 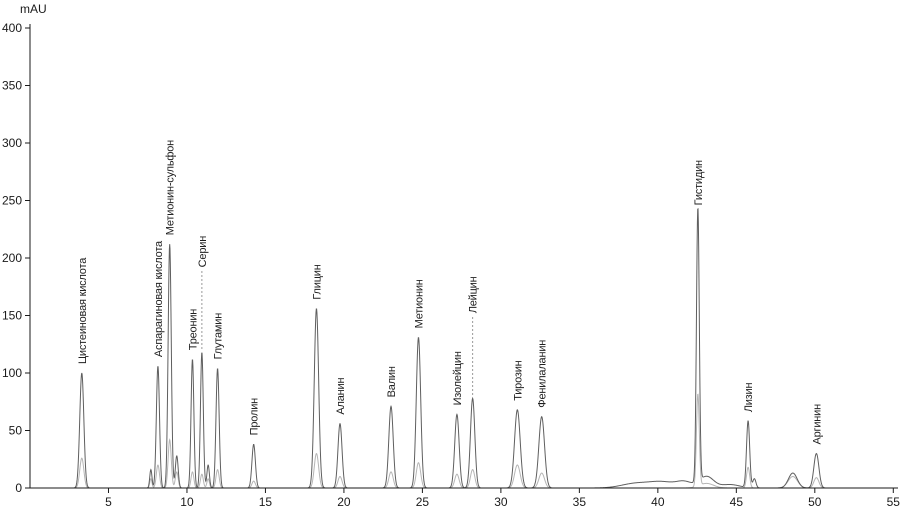 What do you see at coordinates (518, 380) in the screenshot?
I see `peak-label: Тирозин` at bounding box center [518, 380].